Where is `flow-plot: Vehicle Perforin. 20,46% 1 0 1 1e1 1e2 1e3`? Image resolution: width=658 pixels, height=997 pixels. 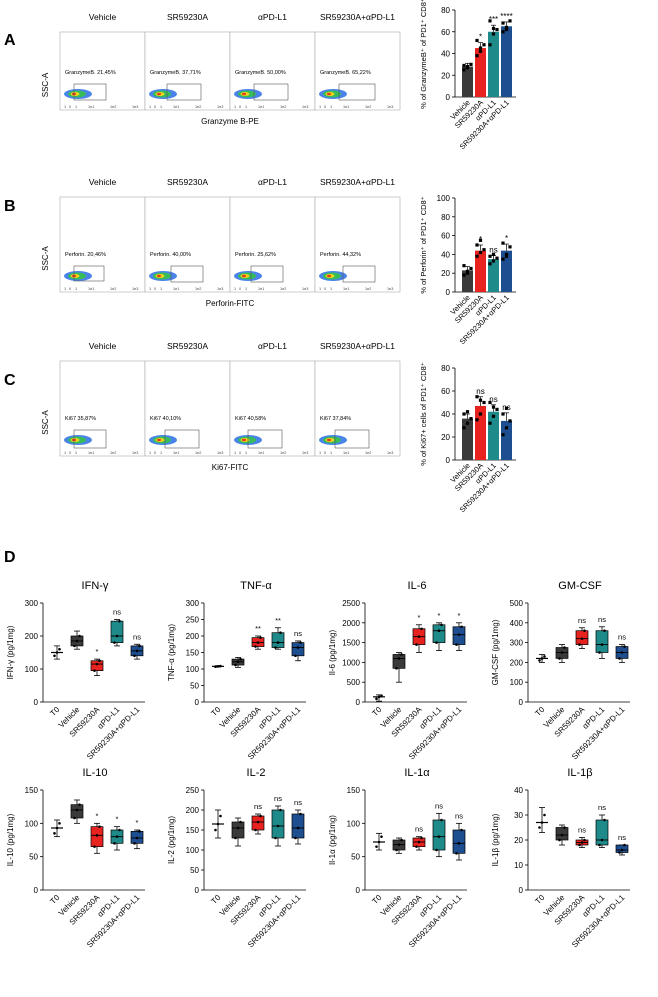 flow-plot: Vehicle Perforin. 20,46% 1 0 1 1e1 1e2 1e3 is located at coordinates (102, 235).